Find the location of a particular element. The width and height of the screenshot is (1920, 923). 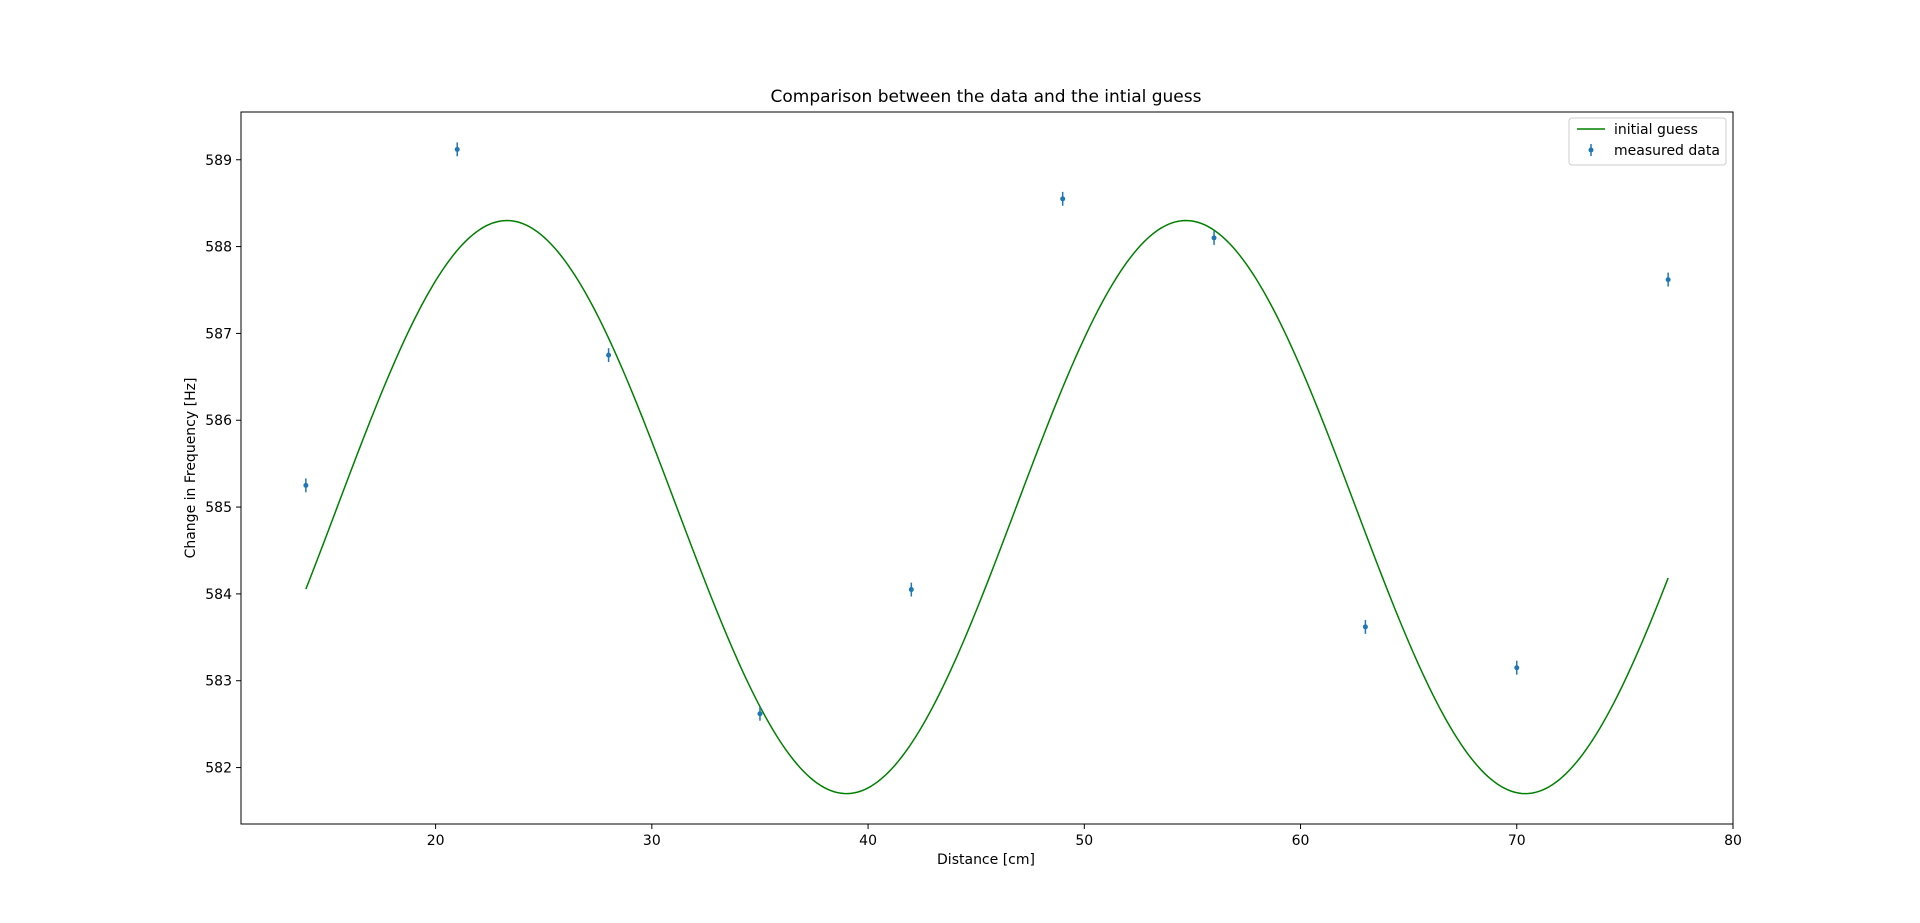

legend-box is located at coordinates (1647, 141).